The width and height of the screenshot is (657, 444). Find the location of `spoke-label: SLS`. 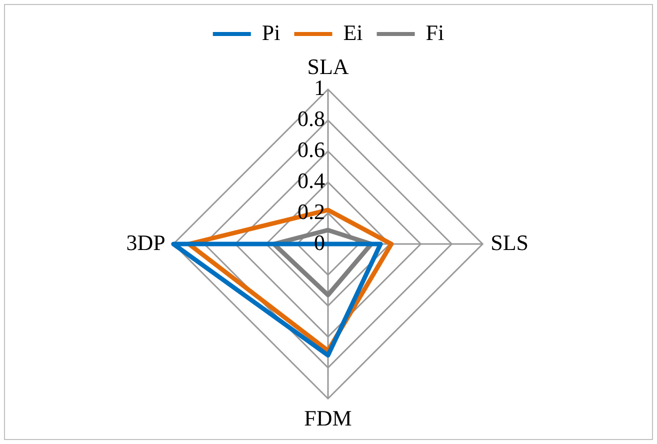

spoke-label: SLS is located at coordinates (509, 242).